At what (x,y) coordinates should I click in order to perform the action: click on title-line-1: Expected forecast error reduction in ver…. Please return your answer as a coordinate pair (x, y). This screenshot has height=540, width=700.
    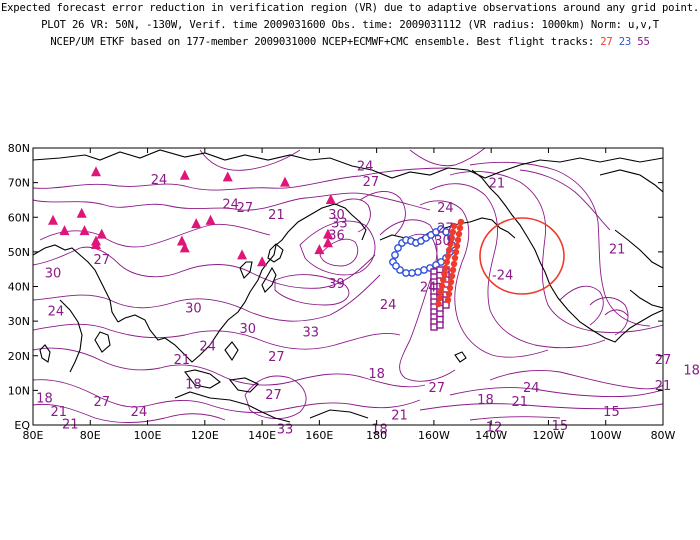
    Looking at the image, I should click on (350, 8).